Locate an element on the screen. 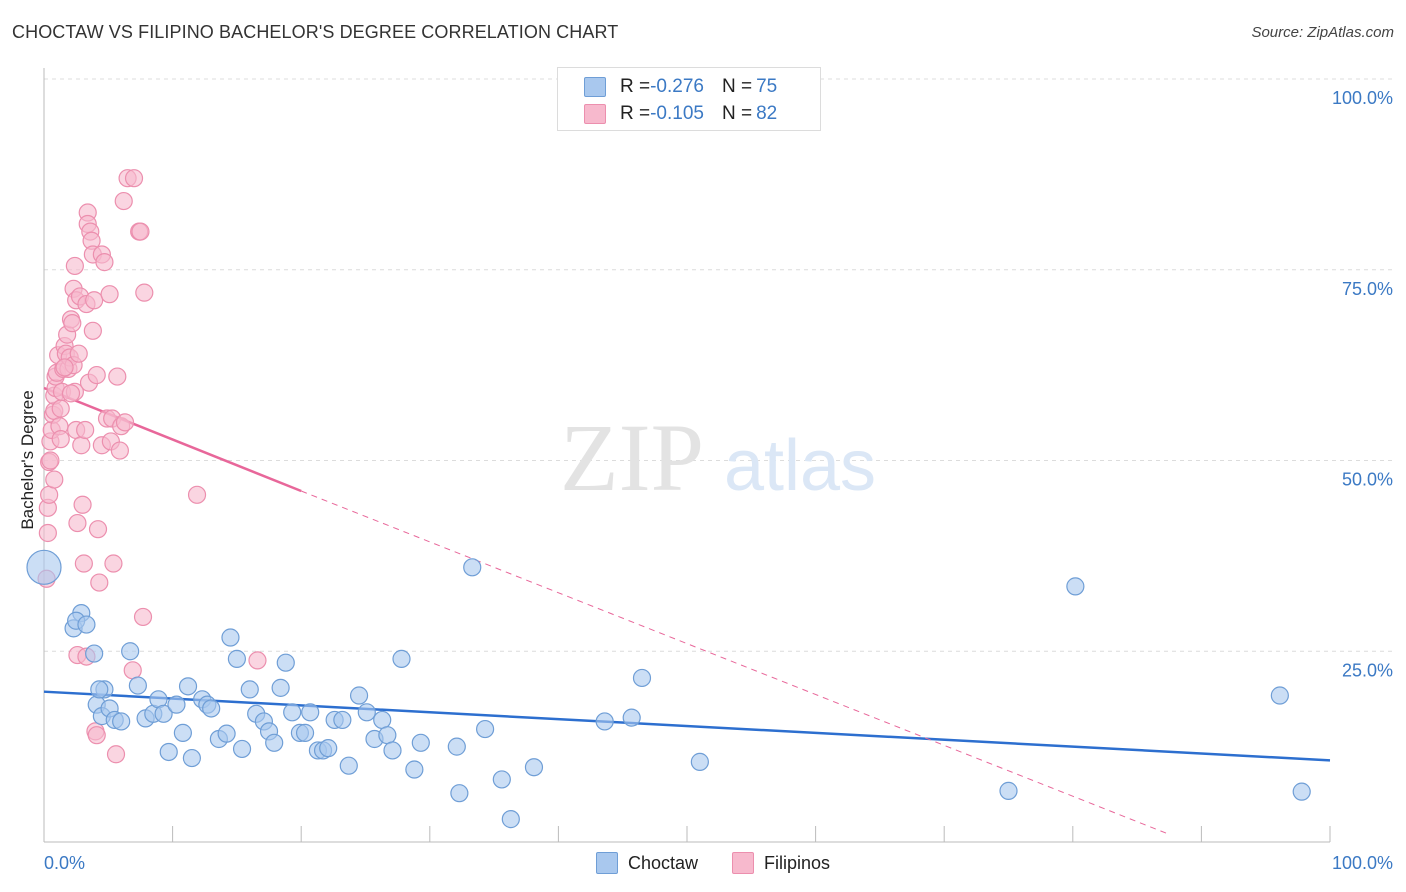  correlation-legend: R = -0.276 N = 75 R = -0.105 N = 82 is located at coordinates (689, 99).